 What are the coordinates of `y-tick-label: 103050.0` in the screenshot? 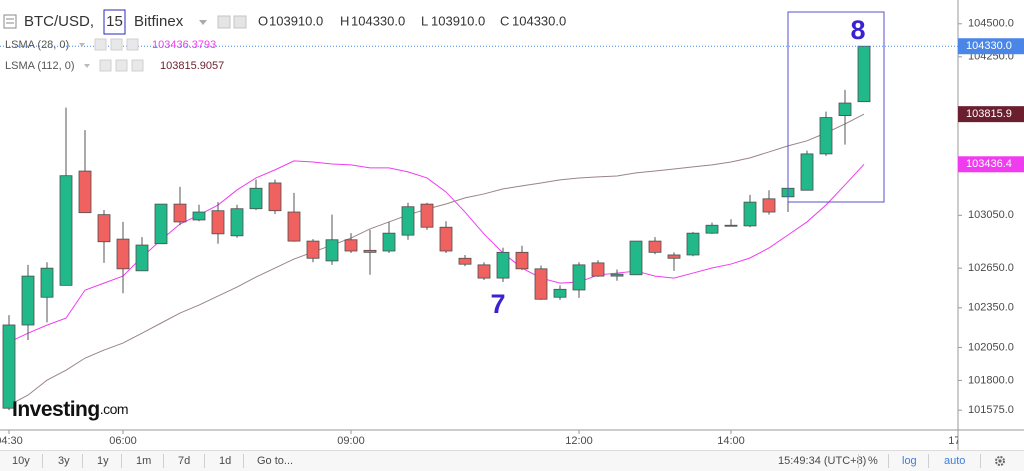 It's located at (991, 215).